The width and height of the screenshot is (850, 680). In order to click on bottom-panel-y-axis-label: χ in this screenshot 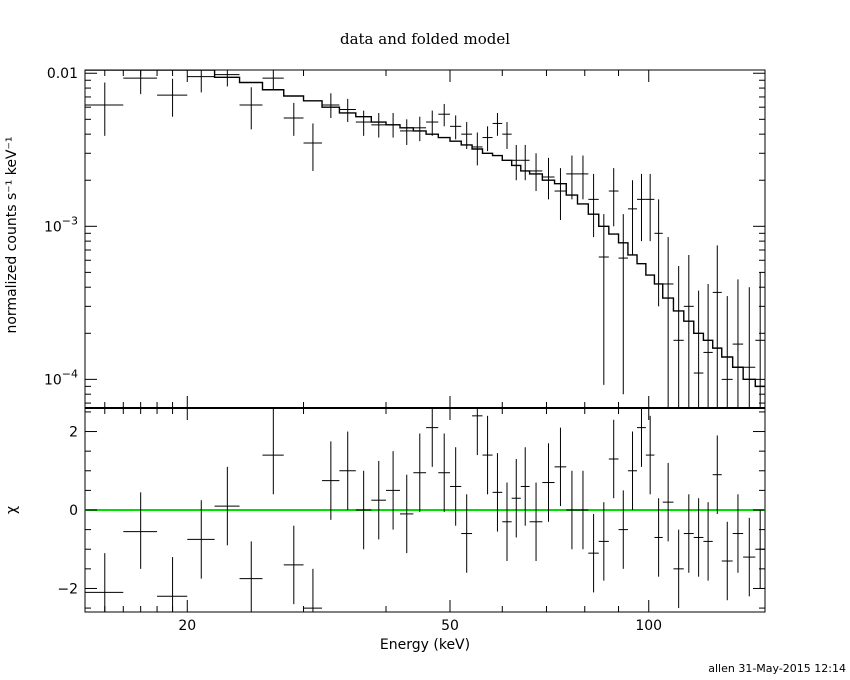, I will do `click(12, 510)`.